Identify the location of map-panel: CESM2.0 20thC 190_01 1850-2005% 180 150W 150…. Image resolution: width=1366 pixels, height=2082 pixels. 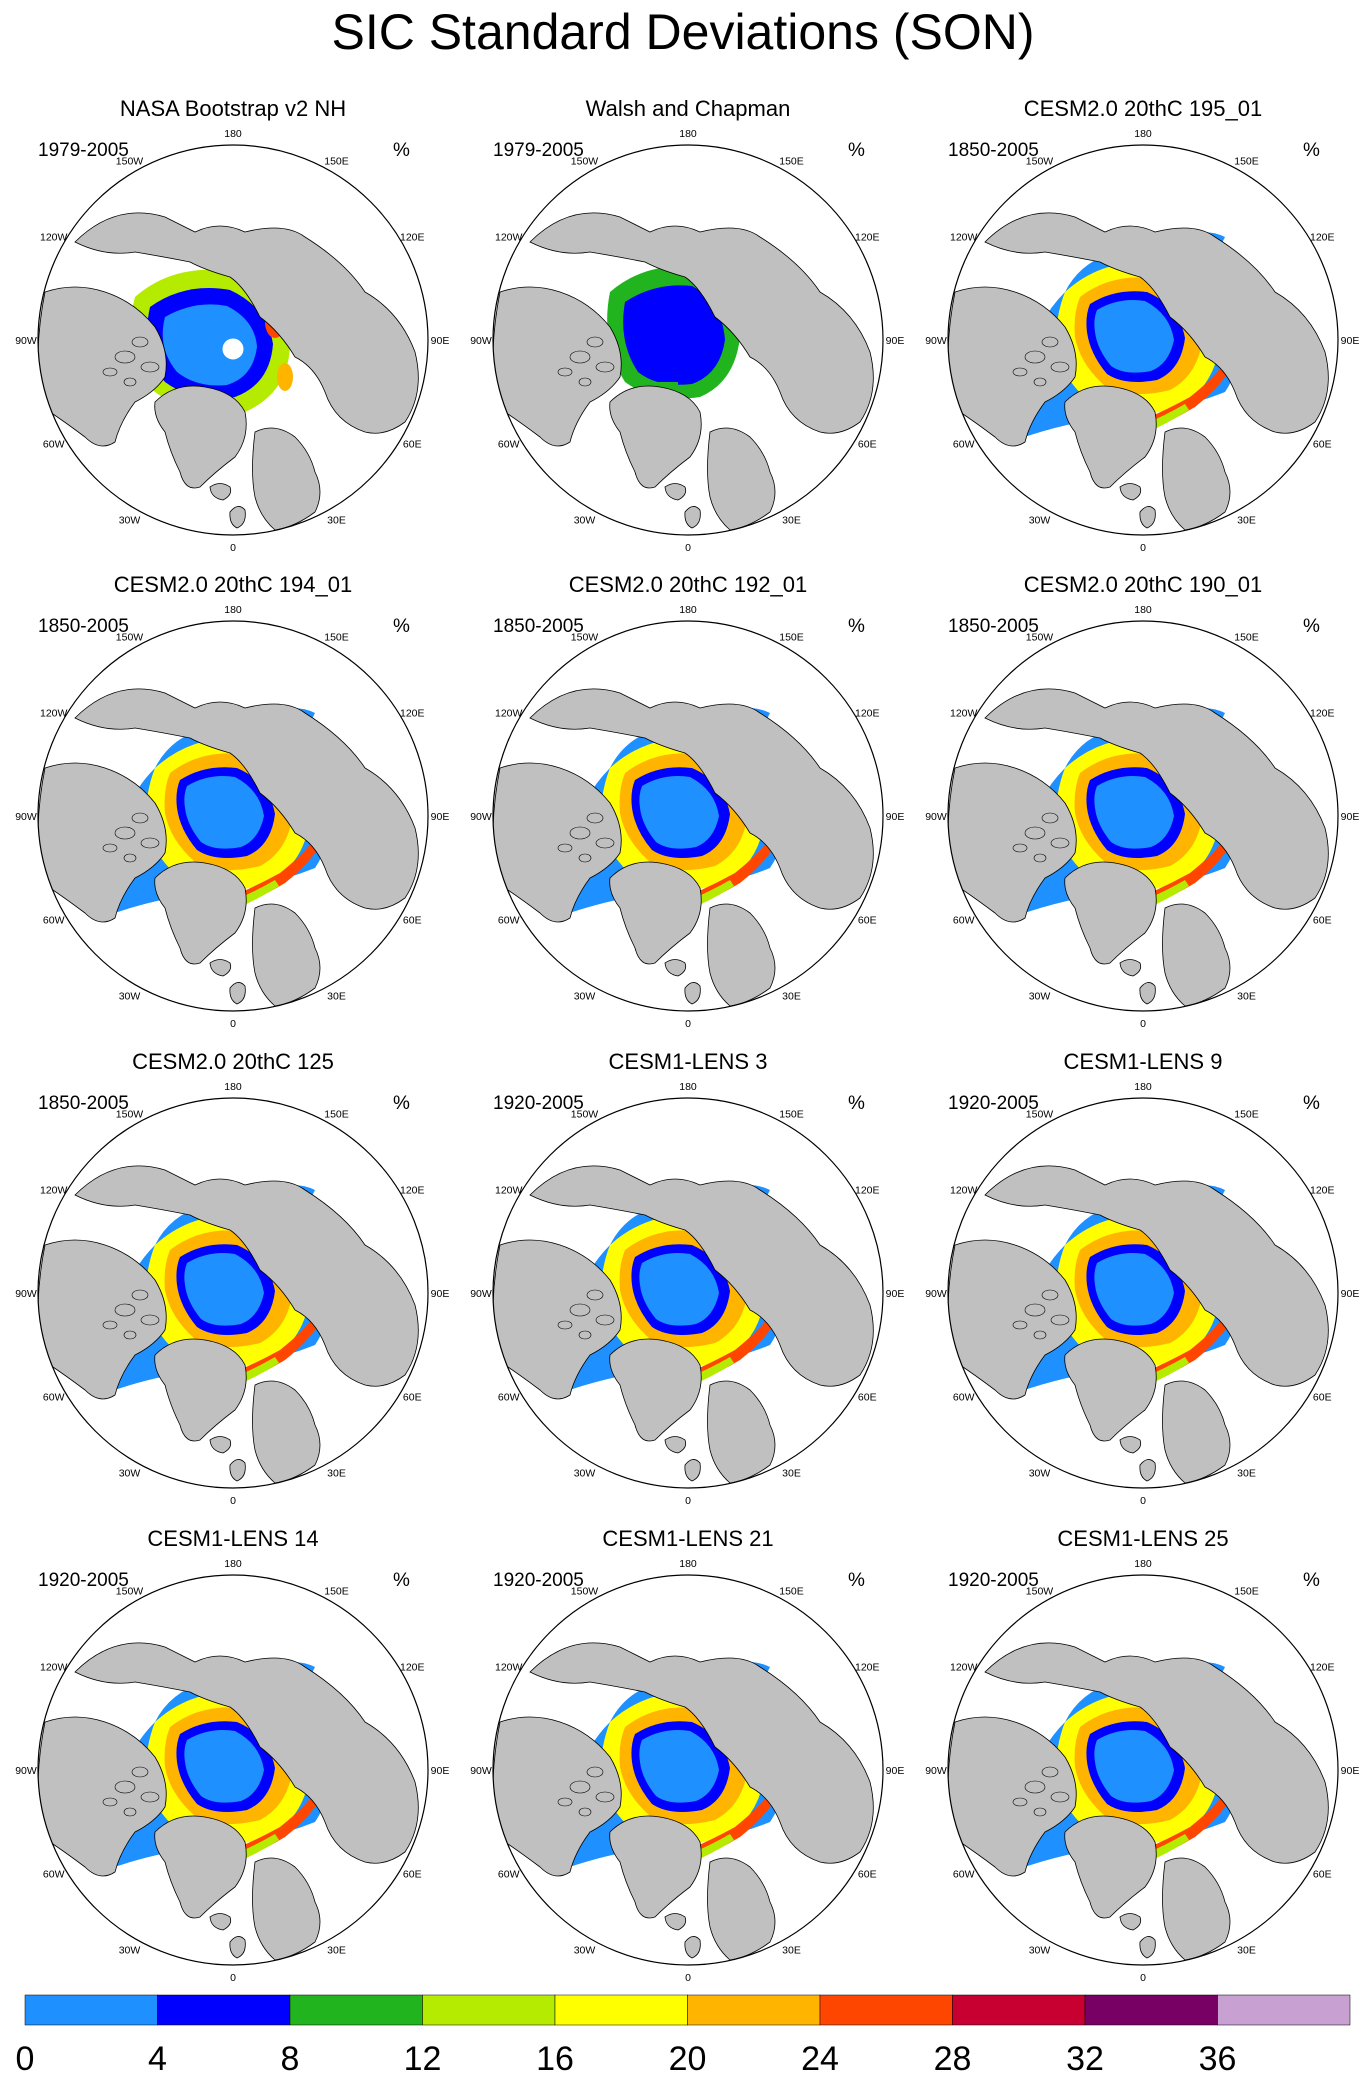
(1140, 807).